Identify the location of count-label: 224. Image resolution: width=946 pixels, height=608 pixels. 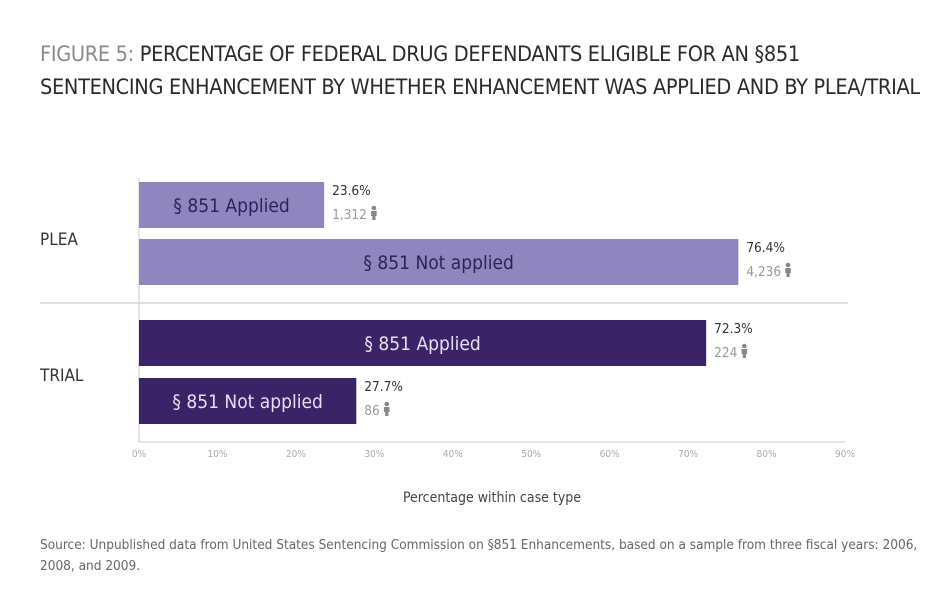
(725, 353).